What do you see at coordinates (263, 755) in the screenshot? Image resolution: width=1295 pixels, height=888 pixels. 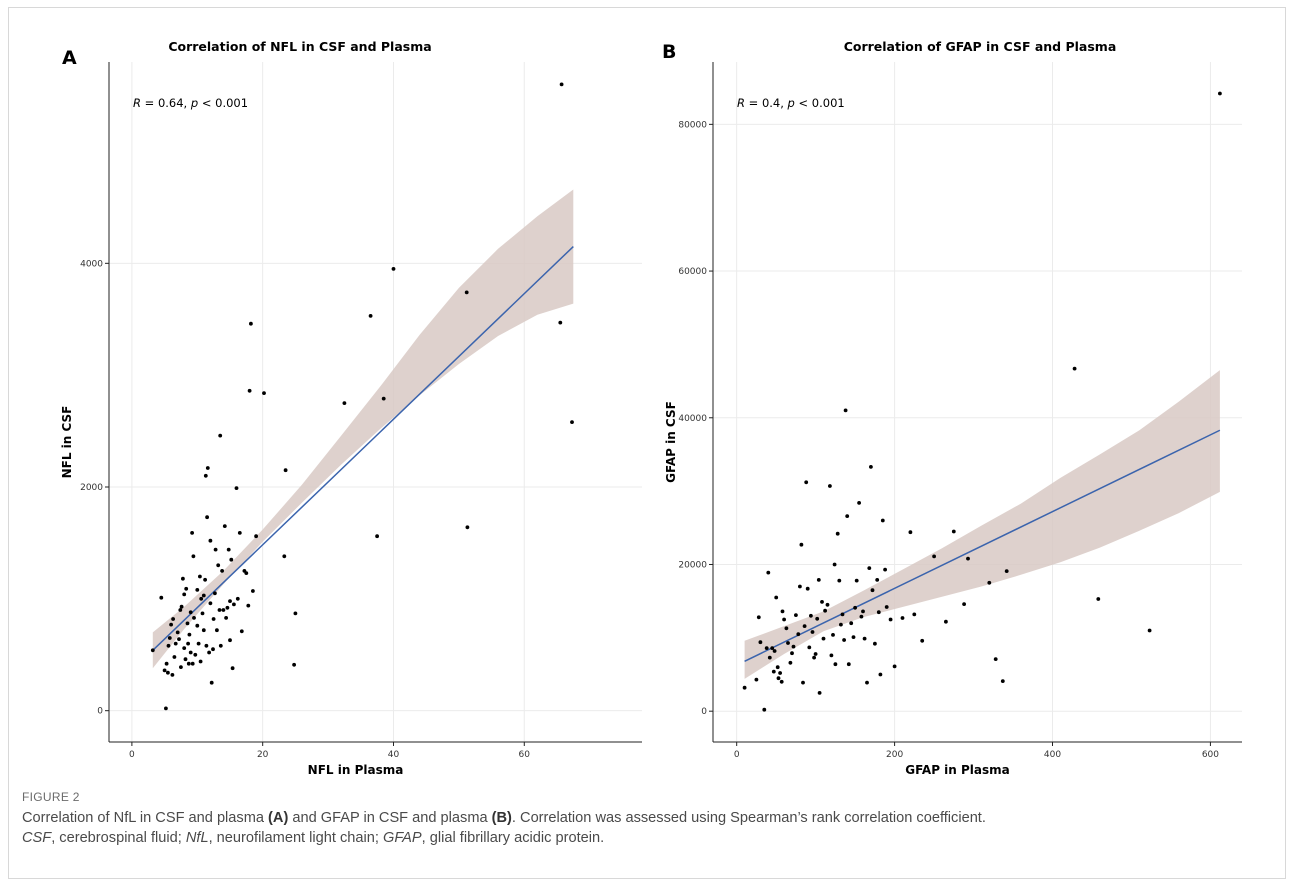 I see `x-tick-label: 20` at bounding box center [263, 755].